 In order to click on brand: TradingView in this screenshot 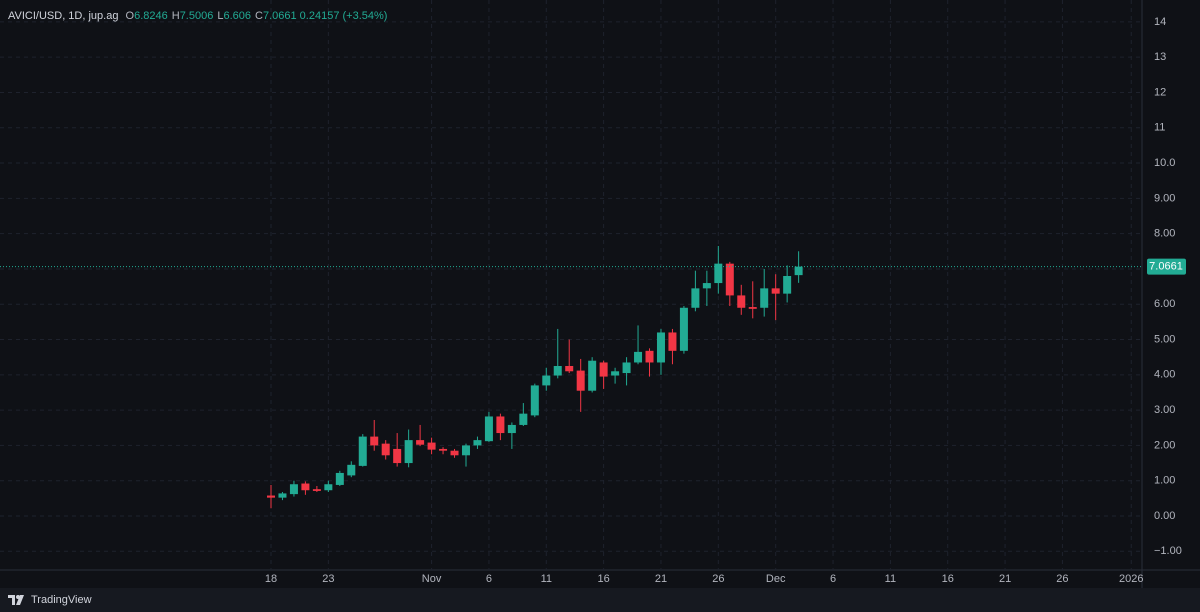, I will do `click(61, 600)`.